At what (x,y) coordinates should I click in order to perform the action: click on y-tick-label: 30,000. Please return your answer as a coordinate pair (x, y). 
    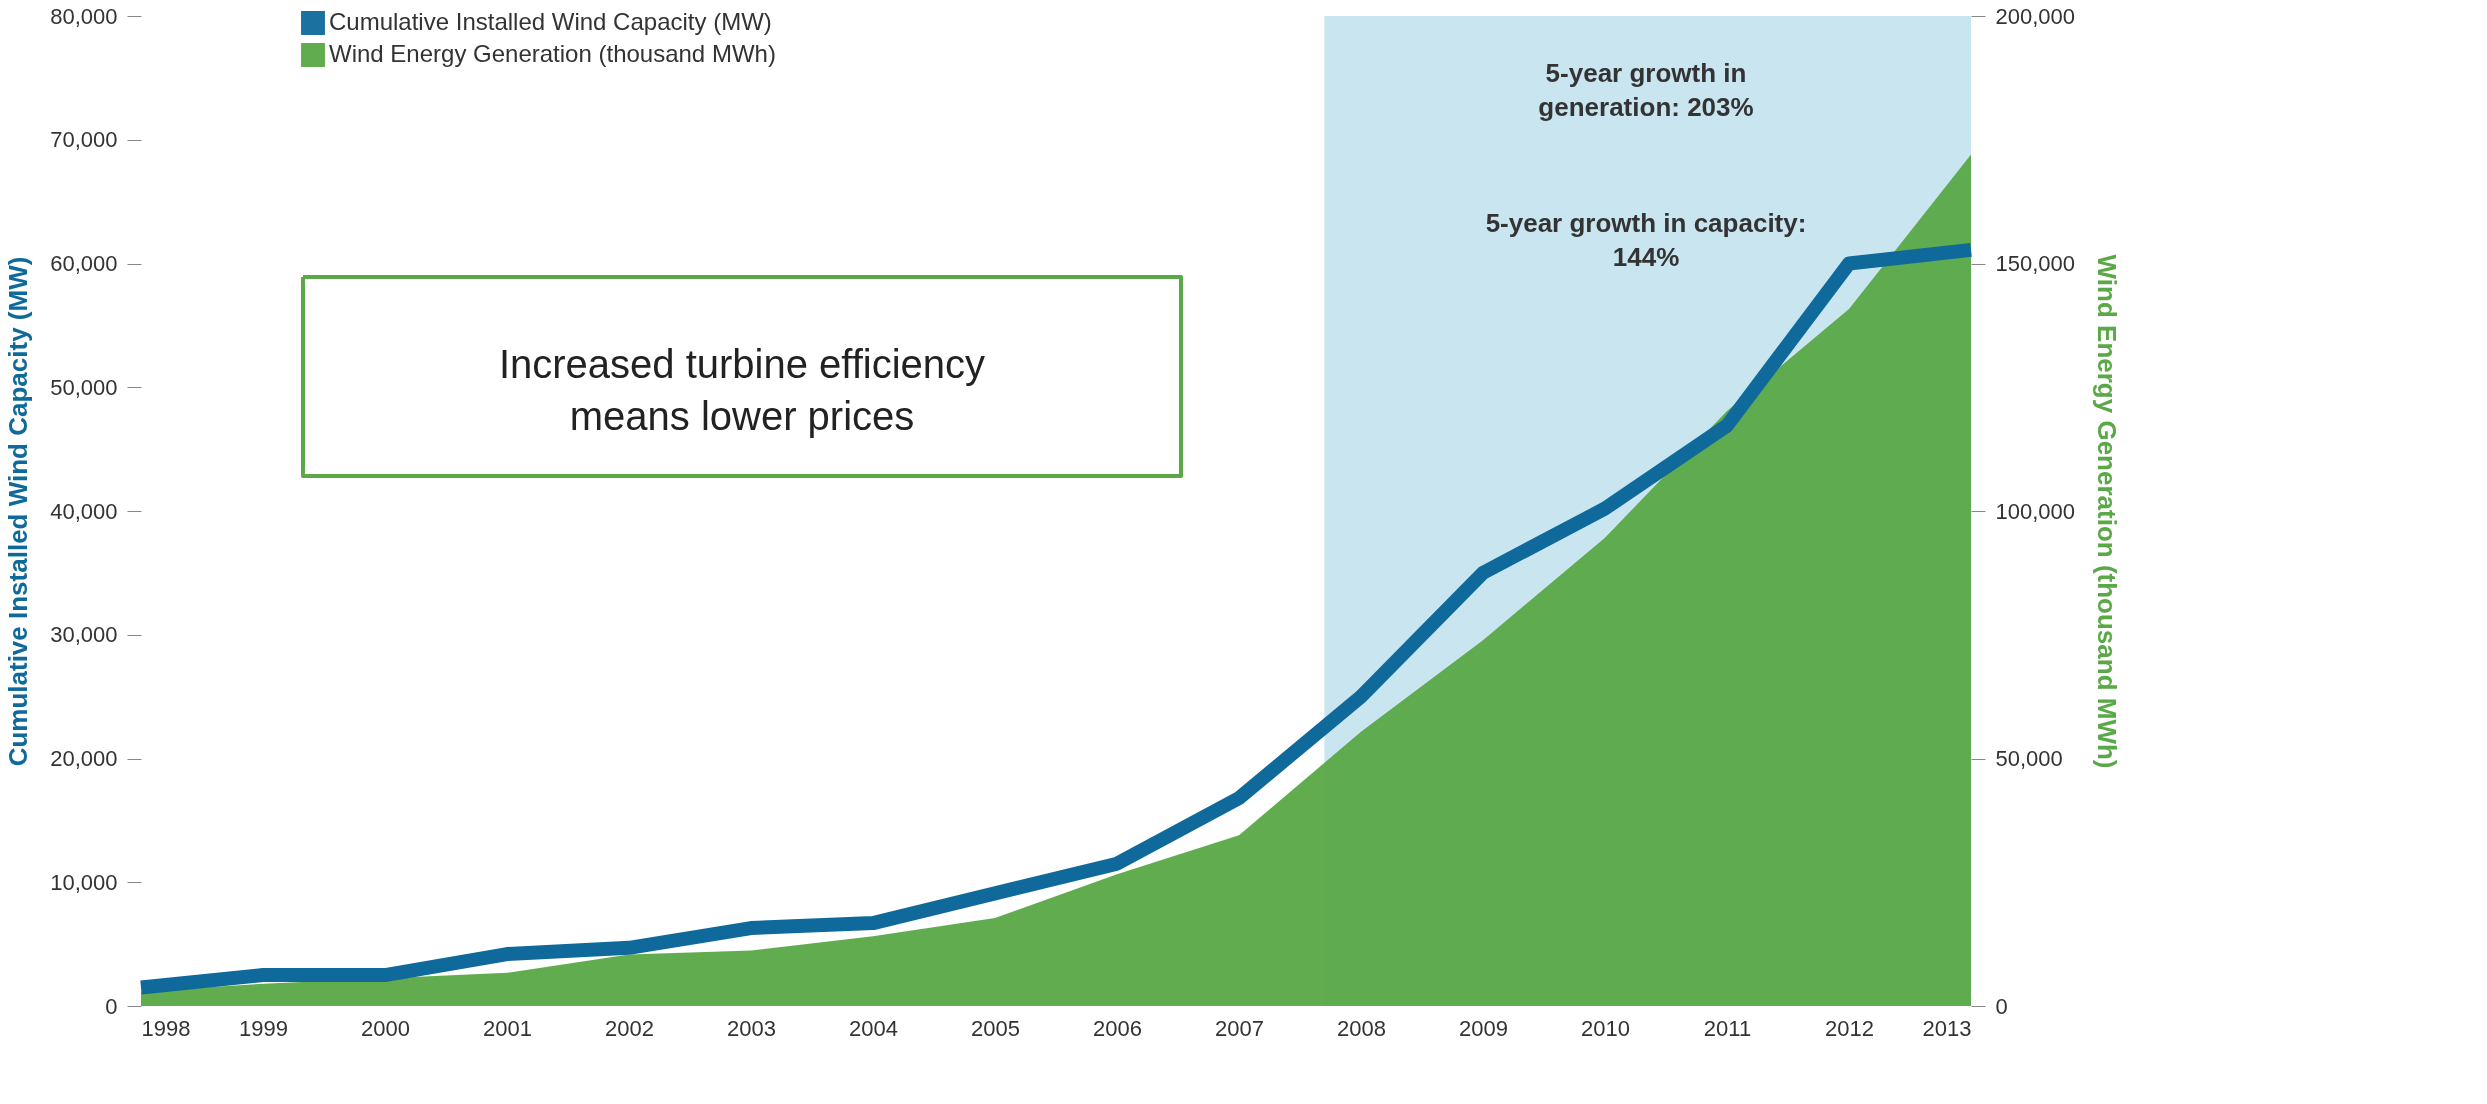
    Looking at the image, I should click on (84, 635).